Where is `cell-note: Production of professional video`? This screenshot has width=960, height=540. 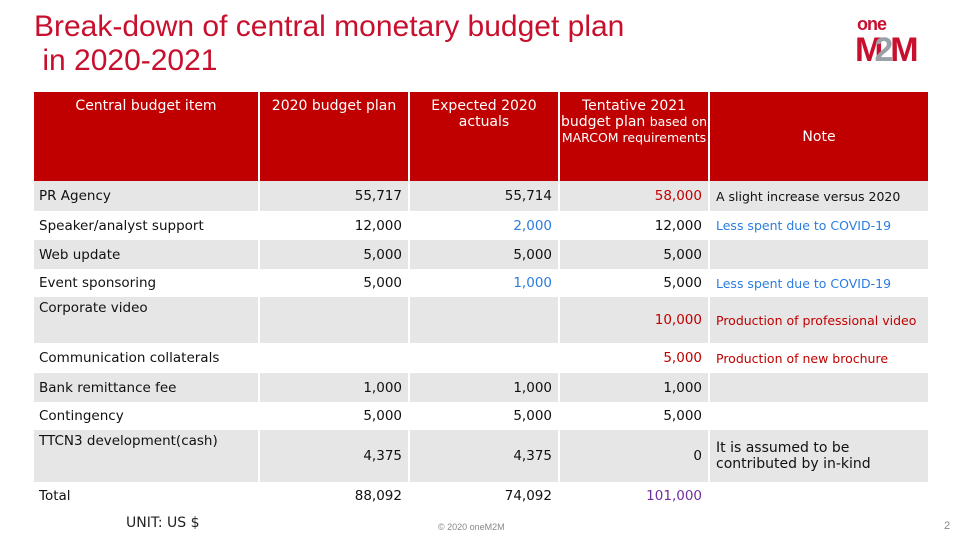
cell-note: Production of professional video is located at coordinates (818, 320).